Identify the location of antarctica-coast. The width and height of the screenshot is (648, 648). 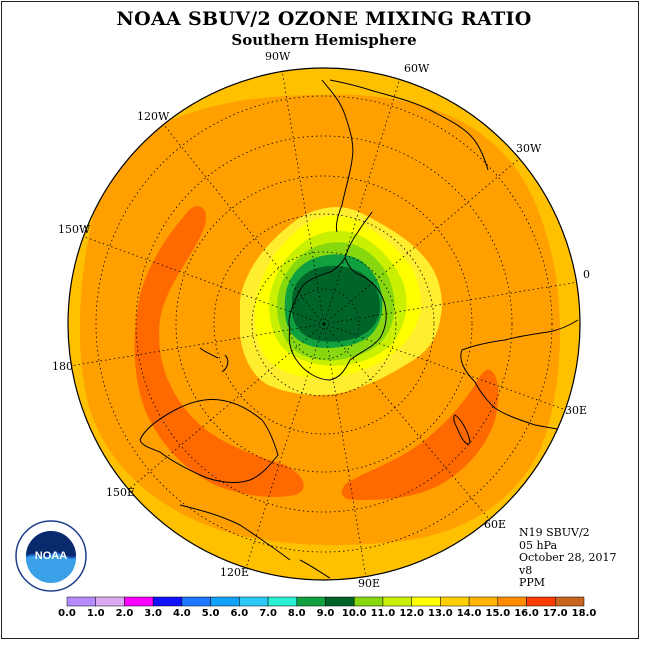
(337, 319).